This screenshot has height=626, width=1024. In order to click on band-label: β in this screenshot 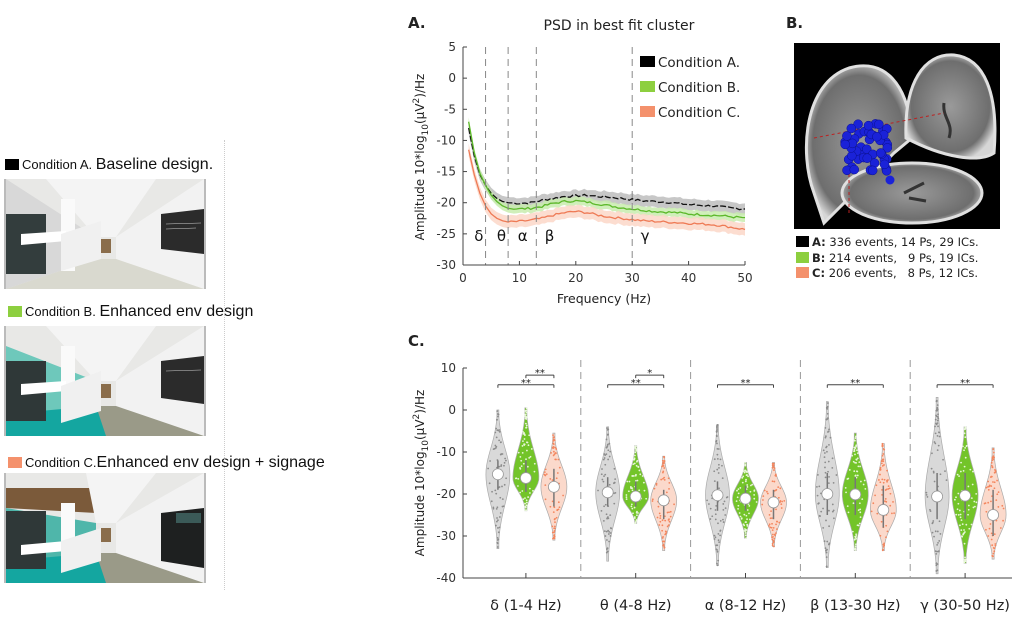, I will do `click(550, 236)`.